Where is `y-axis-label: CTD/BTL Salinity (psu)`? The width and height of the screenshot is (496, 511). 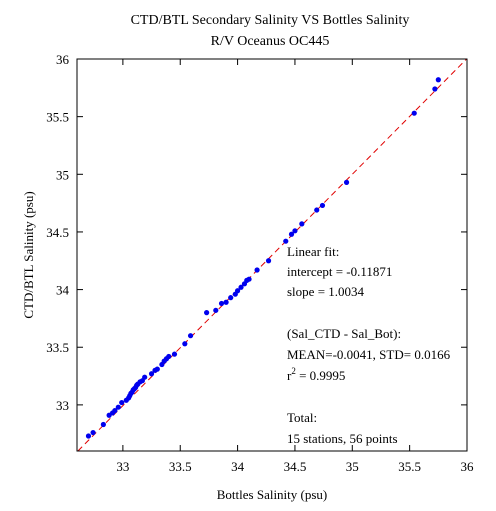 y-axis-label: CTD/BTL Salinity (psu) is located at coordinates (28, 254).